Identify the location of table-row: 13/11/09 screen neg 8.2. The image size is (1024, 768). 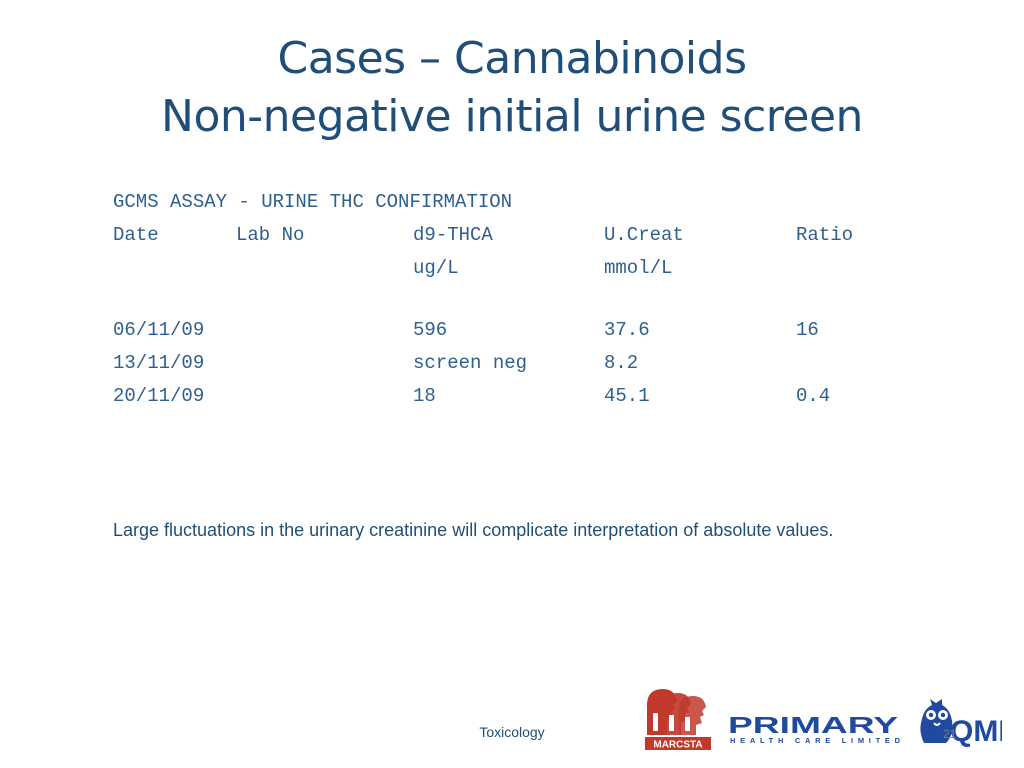
(375, 363).